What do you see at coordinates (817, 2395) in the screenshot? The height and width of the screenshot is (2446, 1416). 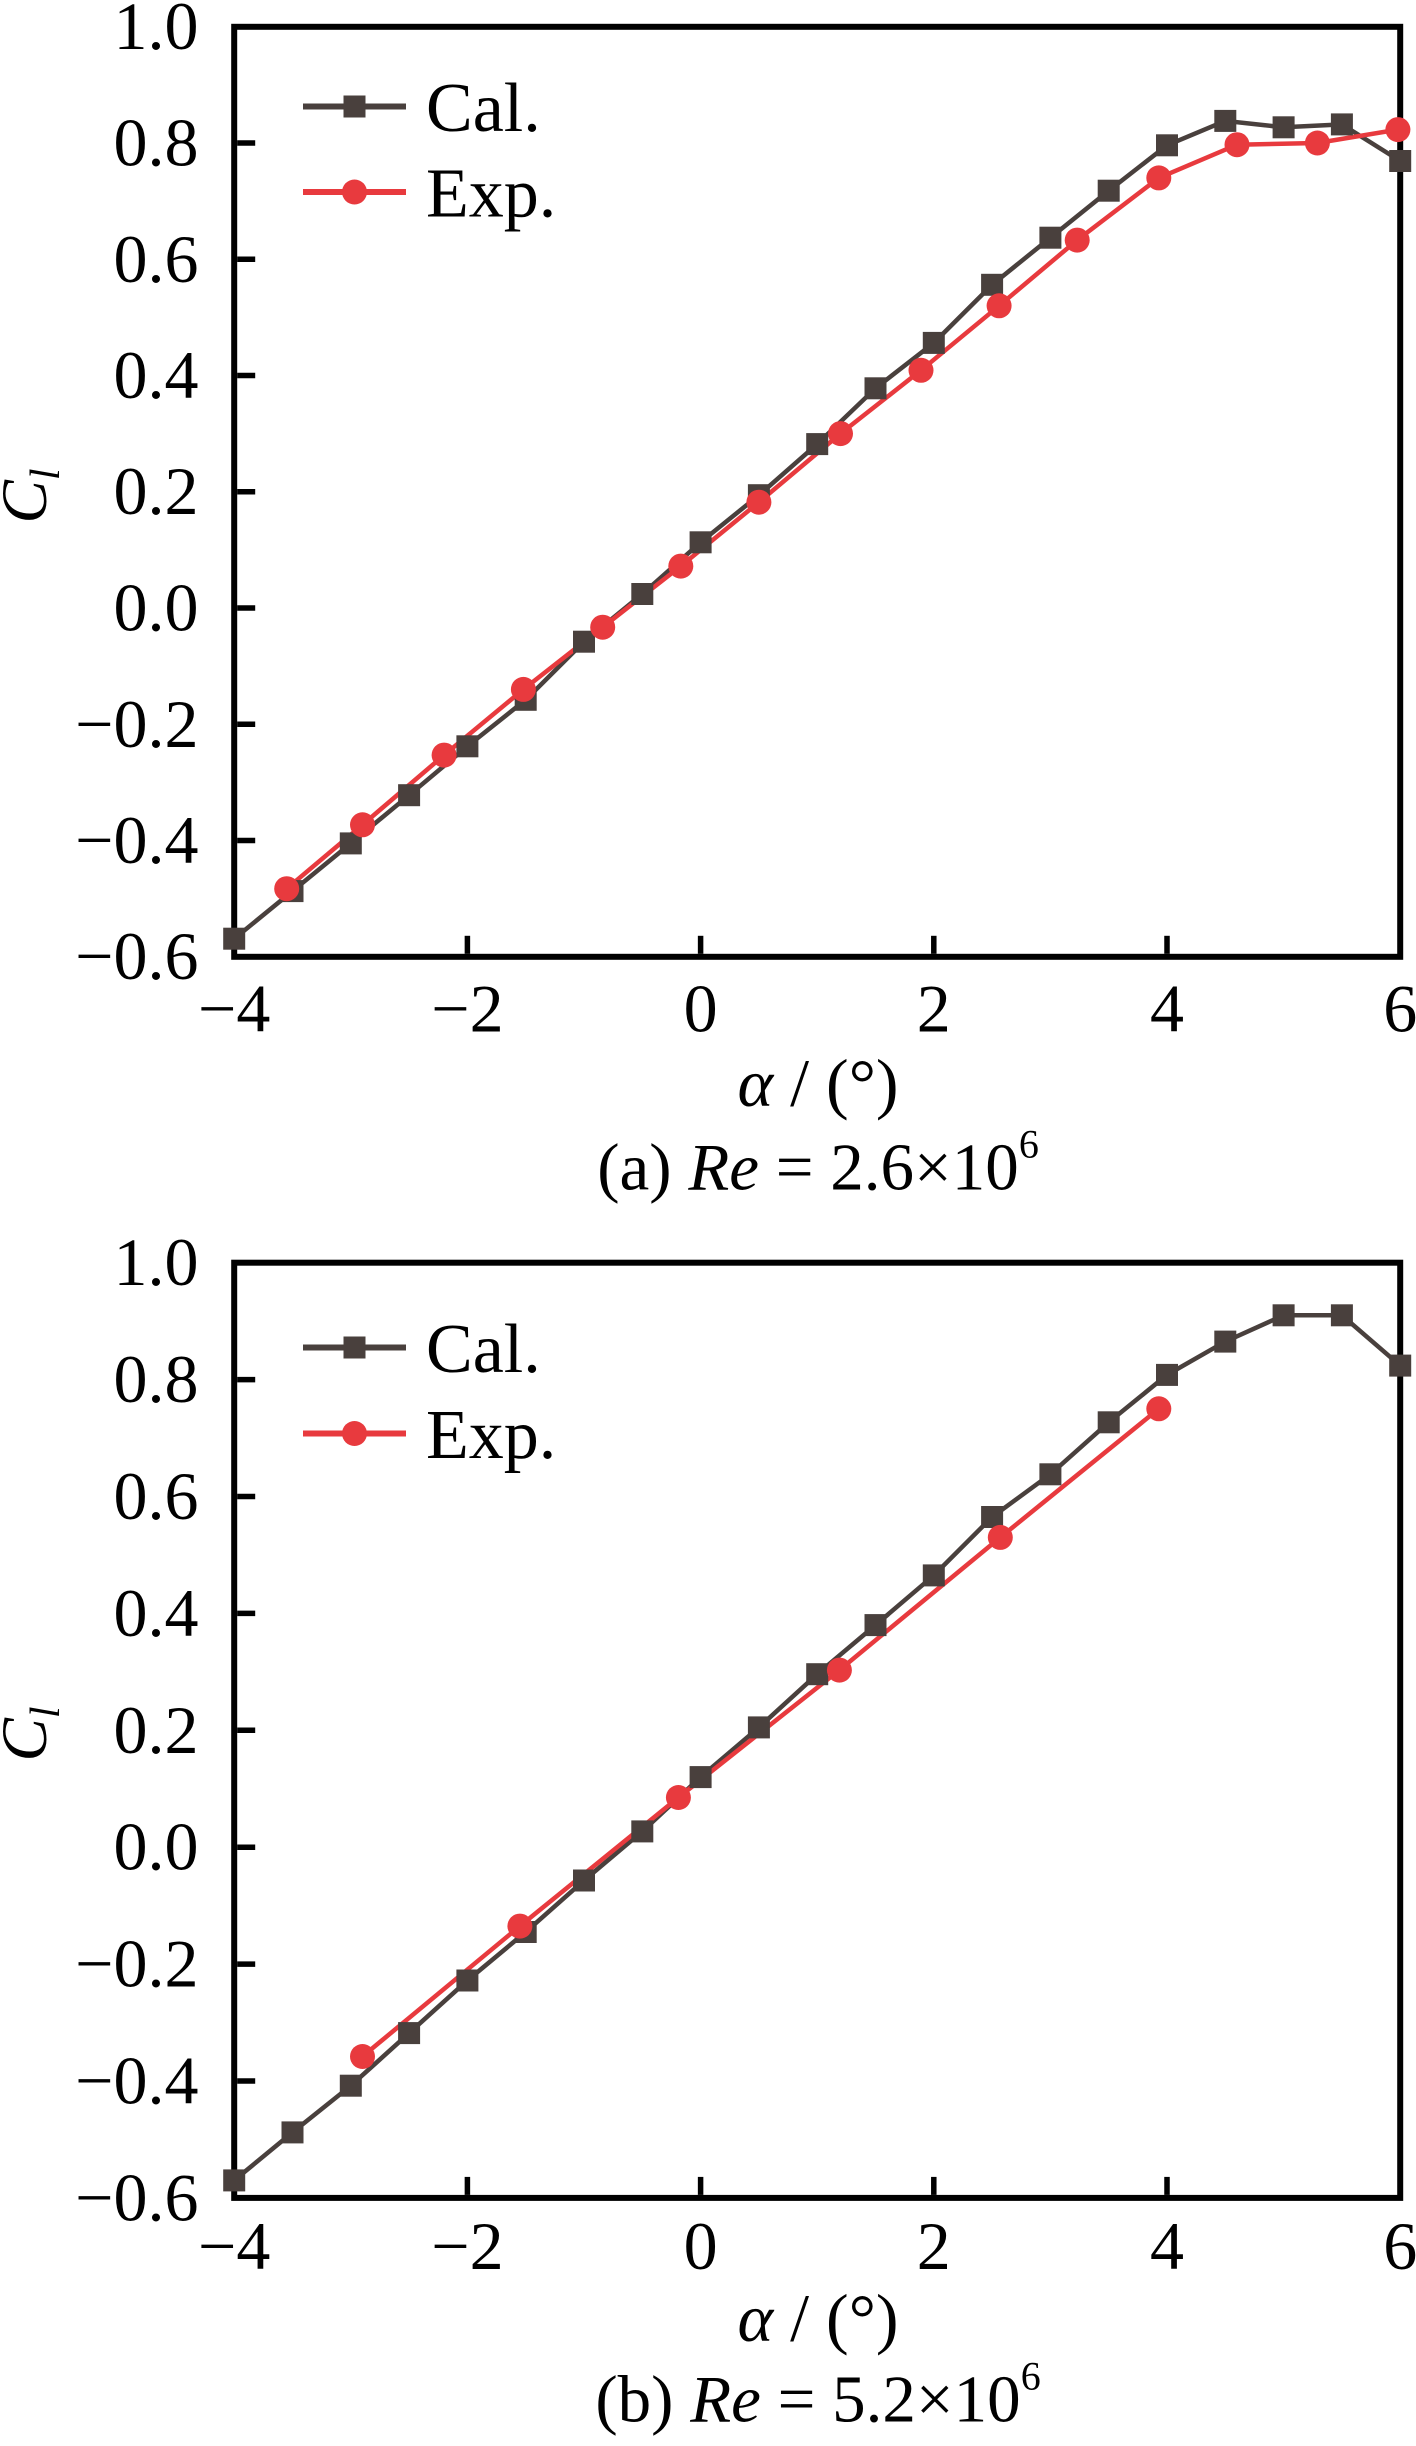 I see `svg-text: (b) Re = 5.2×106` at bounding box center [817, 2395].